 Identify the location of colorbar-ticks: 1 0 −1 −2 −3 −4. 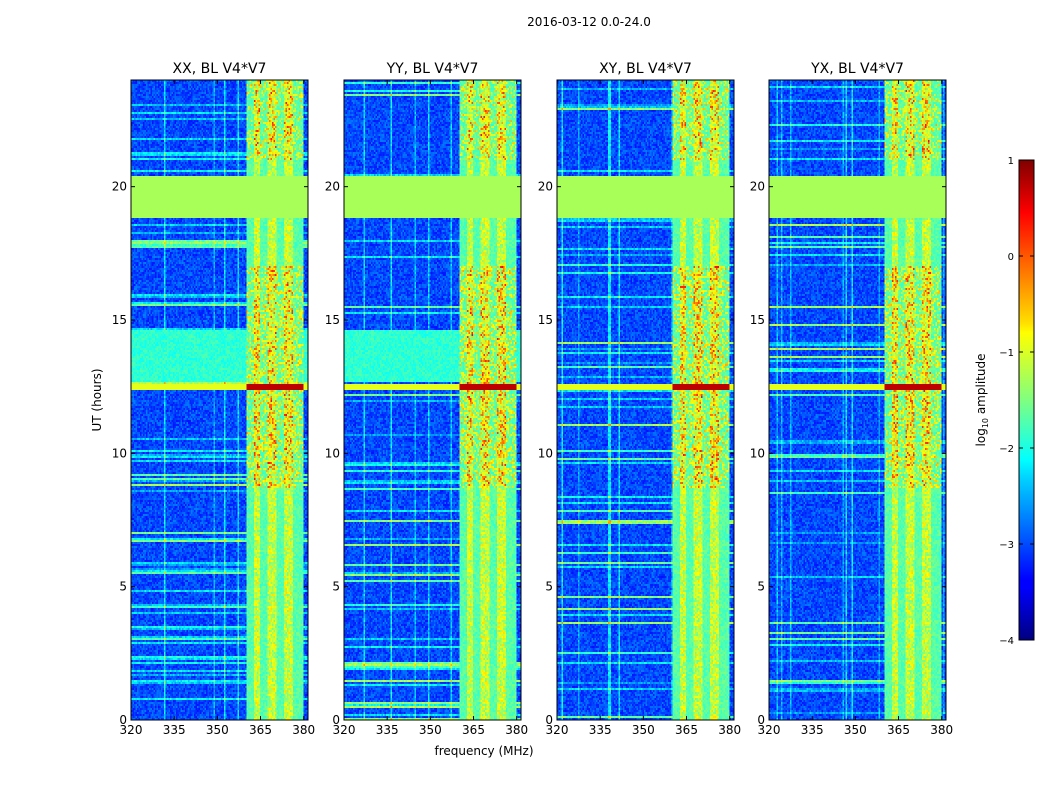
(1016, 401).